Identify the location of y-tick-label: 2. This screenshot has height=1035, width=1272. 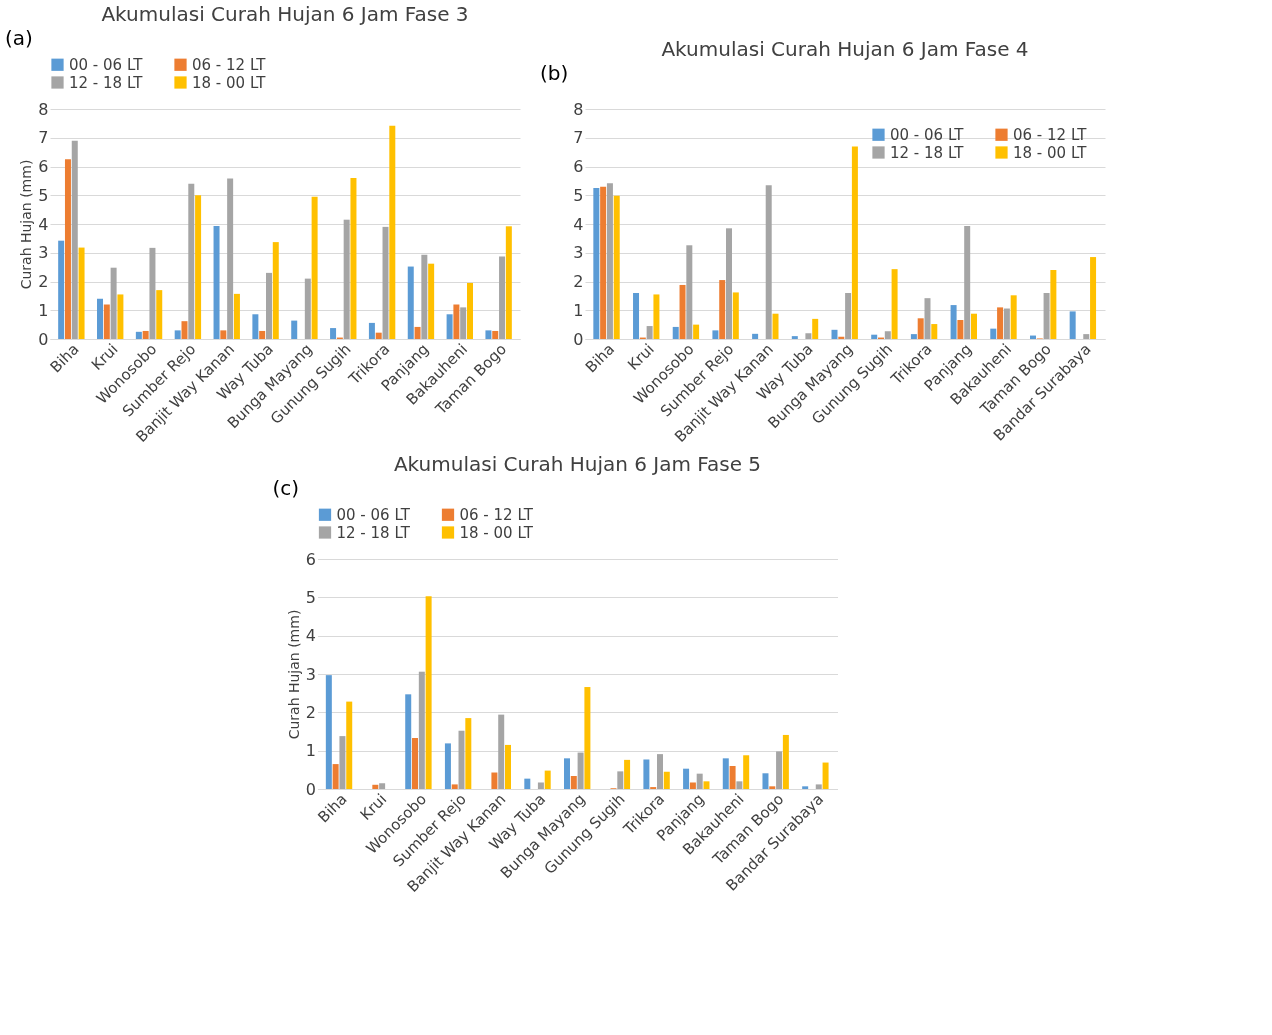
(310, 712).